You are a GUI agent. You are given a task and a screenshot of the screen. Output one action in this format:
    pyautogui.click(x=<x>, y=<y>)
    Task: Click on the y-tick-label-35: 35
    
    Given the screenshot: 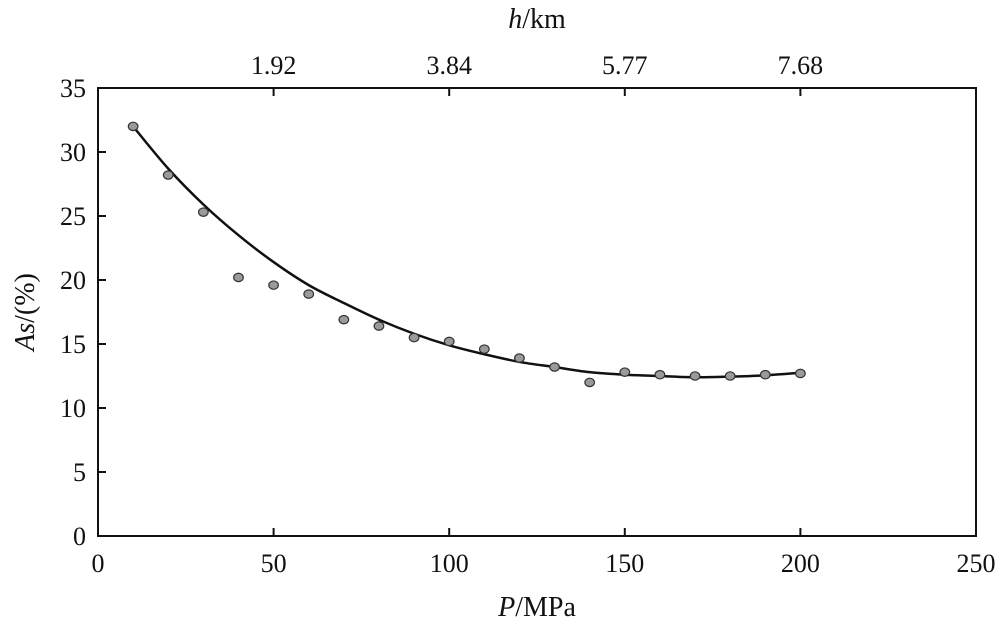 What is the action you would take?
    pyautogui.click(x=73, y=88)
    